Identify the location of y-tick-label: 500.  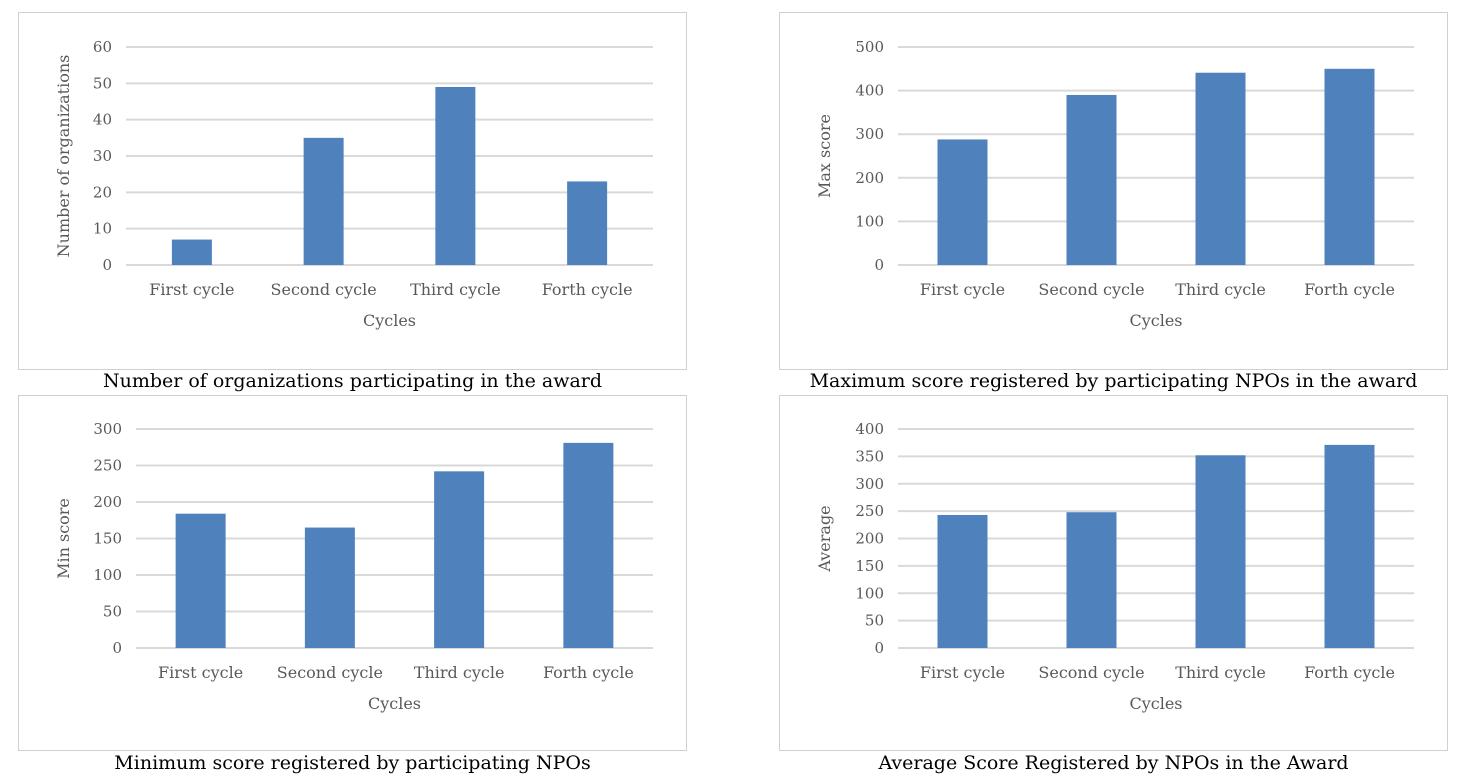
(869, 47).